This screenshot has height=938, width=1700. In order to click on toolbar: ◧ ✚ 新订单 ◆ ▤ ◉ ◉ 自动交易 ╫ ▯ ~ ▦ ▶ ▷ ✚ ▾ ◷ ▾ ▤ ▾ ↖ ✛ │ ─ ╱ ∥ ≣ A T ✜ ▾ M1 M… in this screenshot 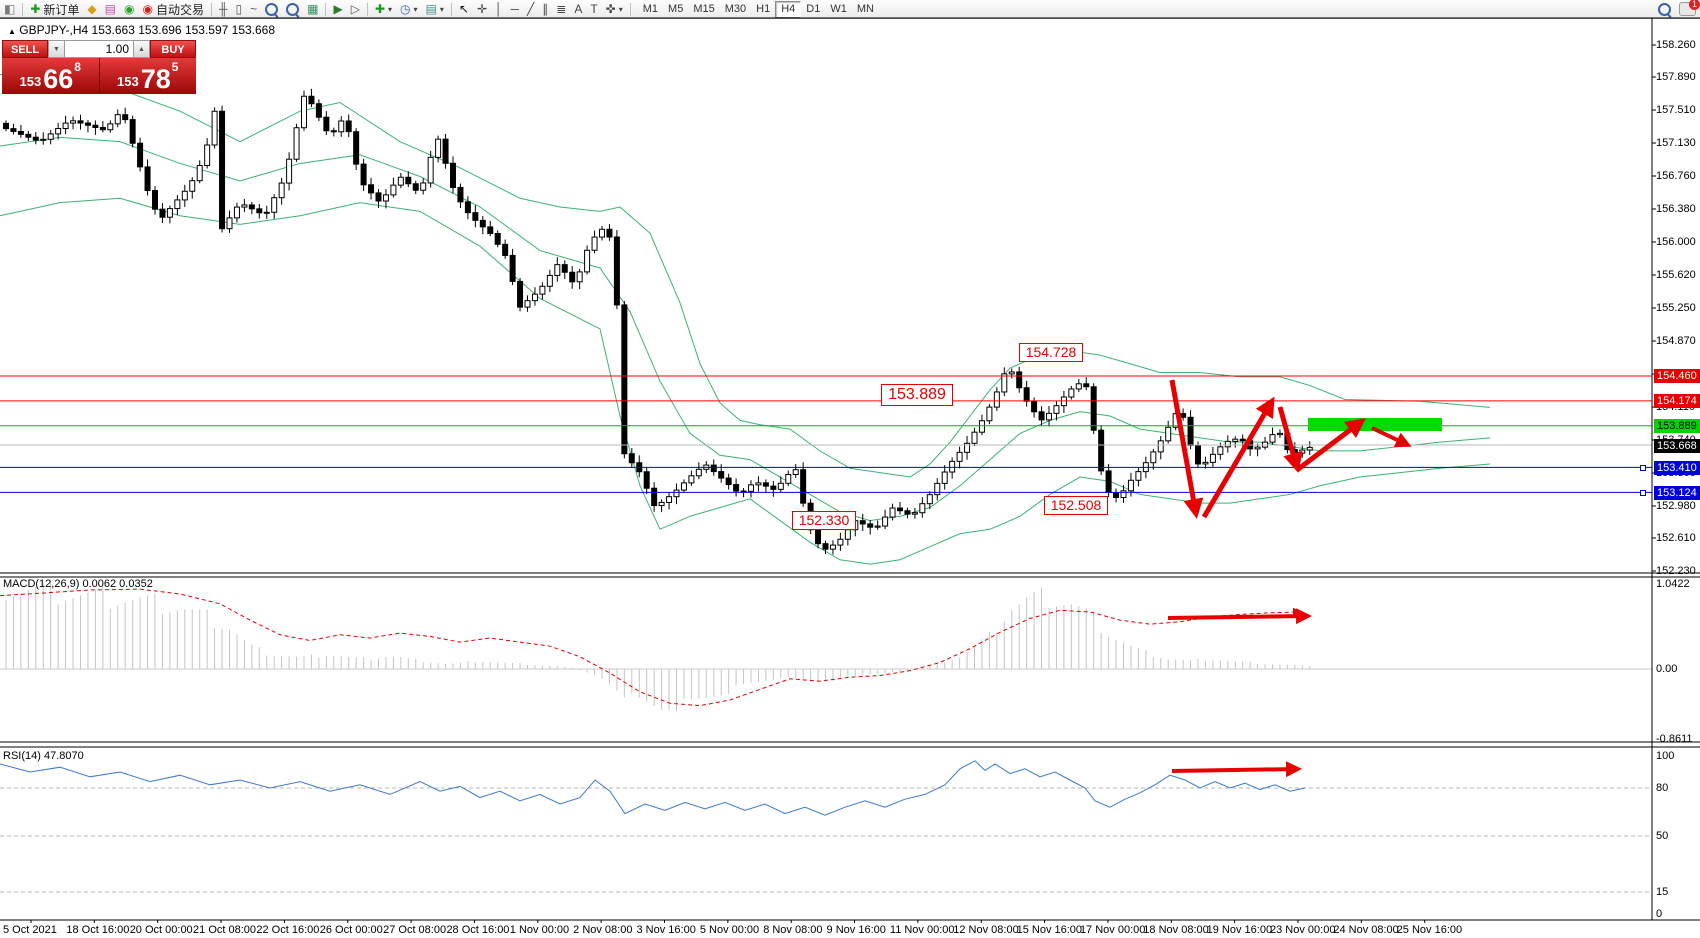, I will do `click(850, 9)`.